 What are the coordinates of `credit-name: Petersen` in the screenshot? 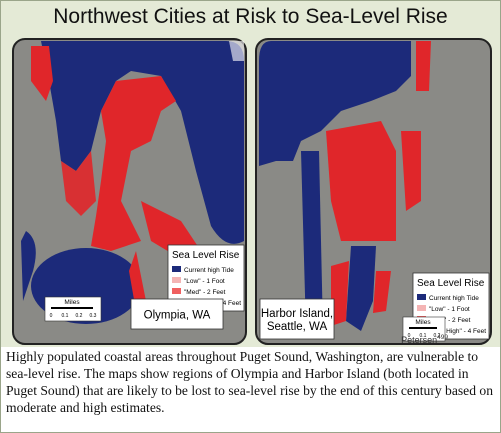 It's located at (419, 340).